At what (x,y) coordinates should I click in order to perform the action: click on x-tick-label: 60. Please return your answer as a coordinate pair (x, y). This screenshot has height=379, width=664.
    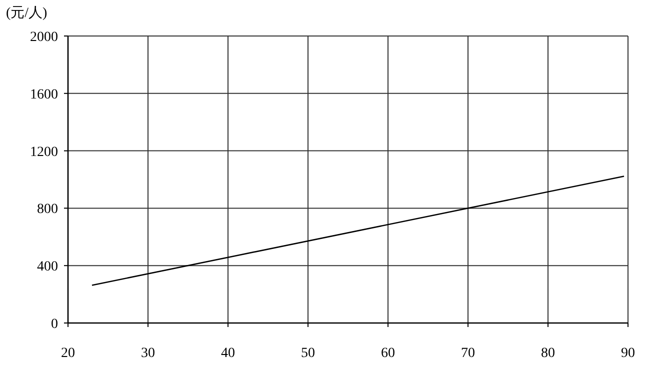
    Looking at the image, I should click on (388, 353).